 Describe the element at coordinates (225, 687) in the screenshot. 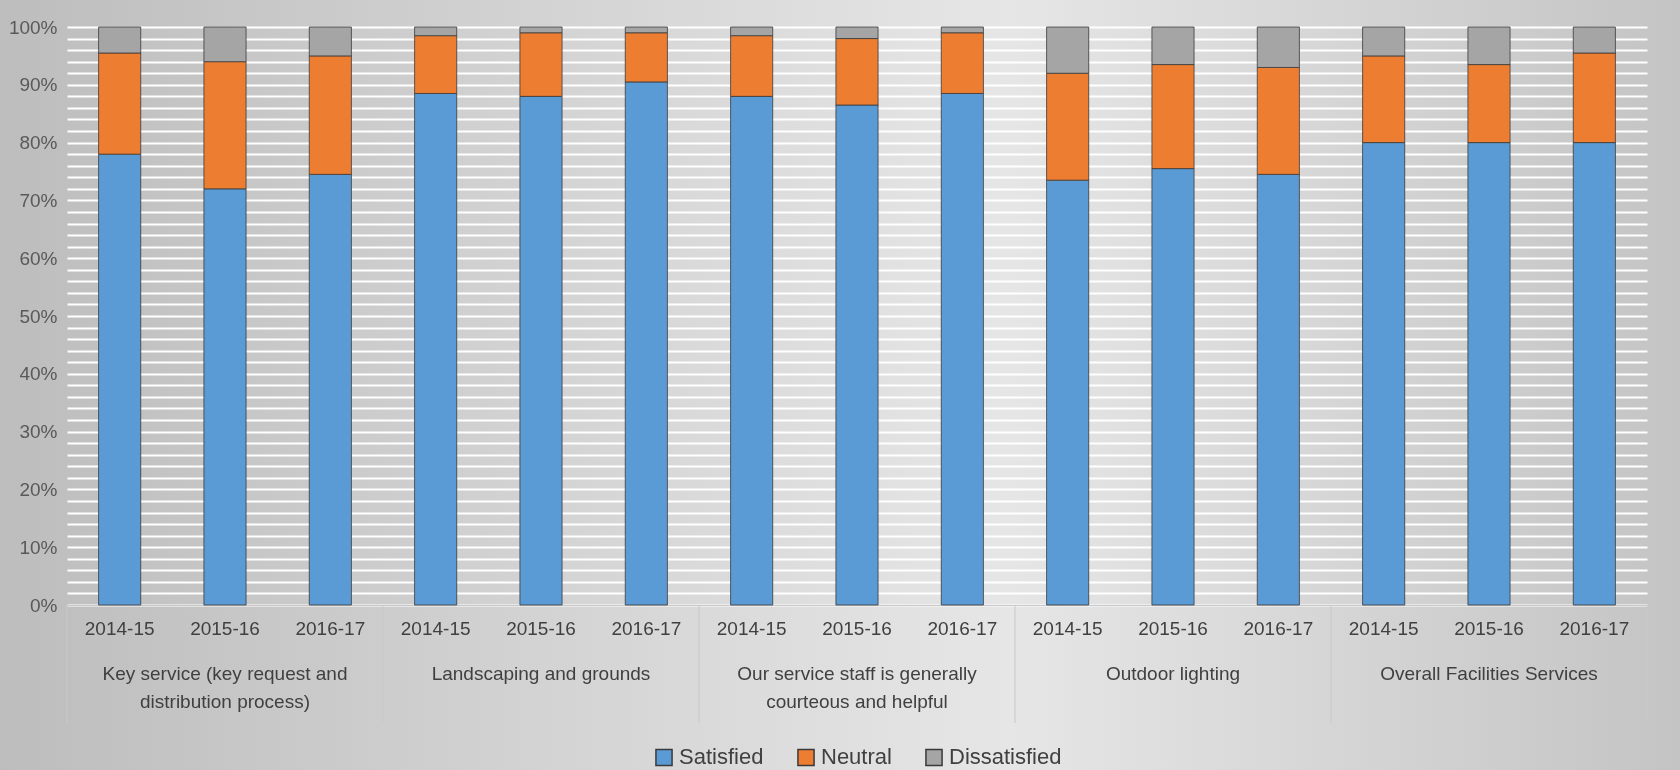

I see `text: Key service (key request and distribution process)` at that location.